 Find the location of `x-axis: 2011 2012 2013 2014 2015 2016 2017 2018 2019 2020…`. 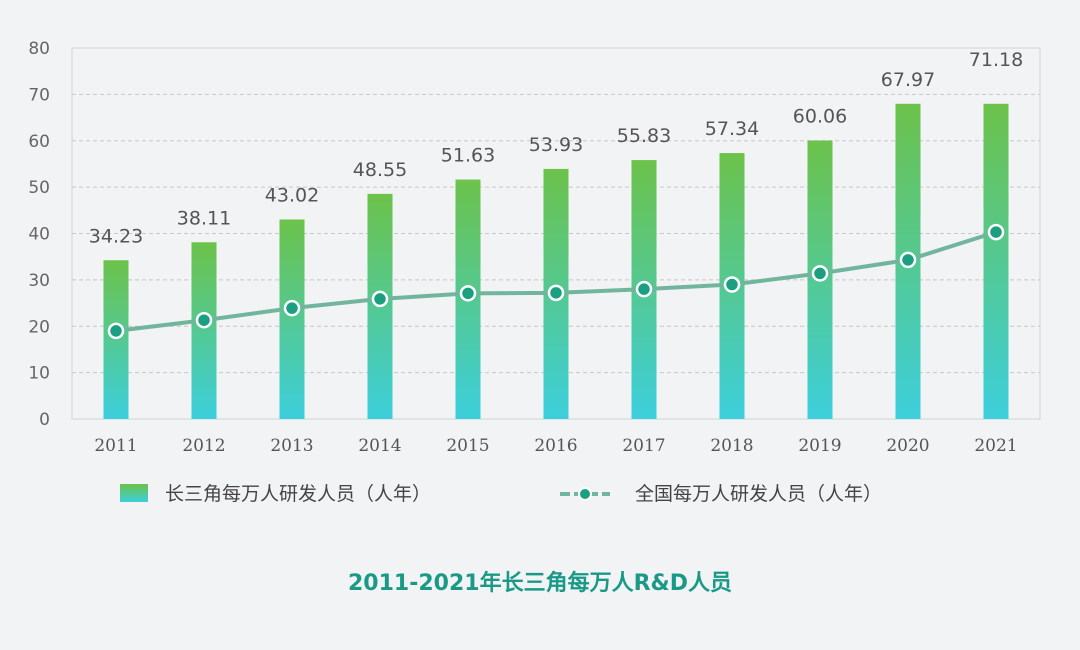

x-axis: 2011 2012 2013 2014 2015 2016 2017 2018 2019 2020… is located at coordinates (555, 446).